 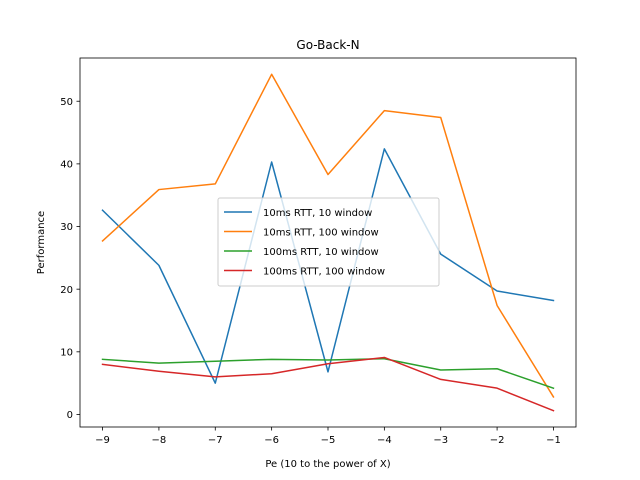 What do you see at coordinates (70, 415) in the screenshot?
I see `y-tick-label: 0` at bounding box center [70, 415].